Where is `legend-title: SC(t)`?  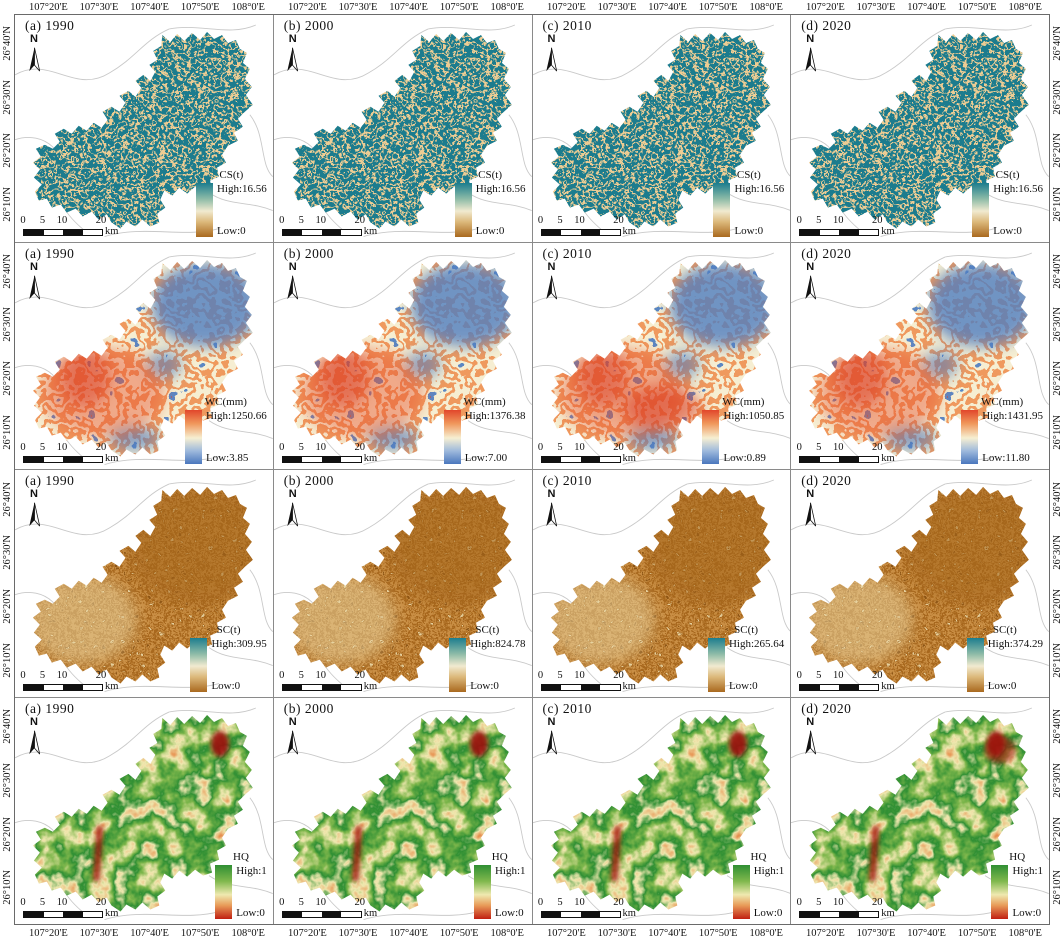 legend-title: SC(t) is located at coordinates (1004, 629).